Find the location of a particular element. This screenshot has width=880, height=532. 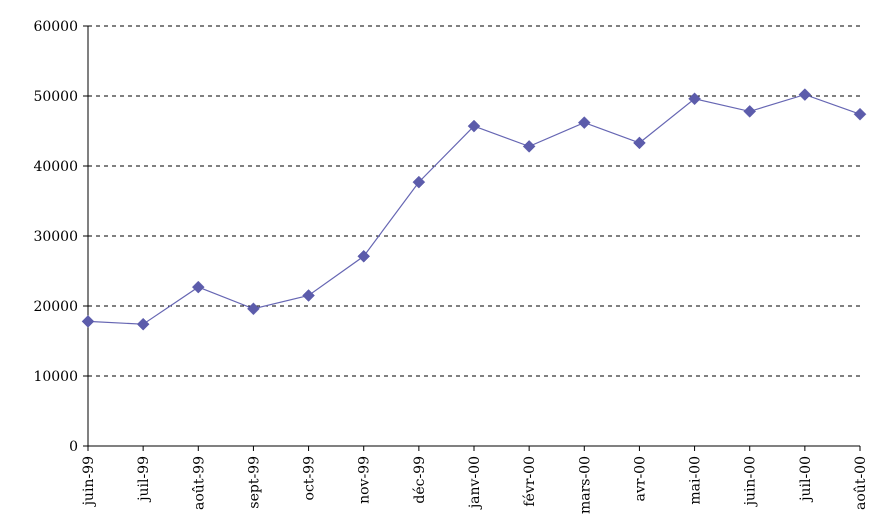

y-tick-label: 30000 is located at coordinates (55, 237).